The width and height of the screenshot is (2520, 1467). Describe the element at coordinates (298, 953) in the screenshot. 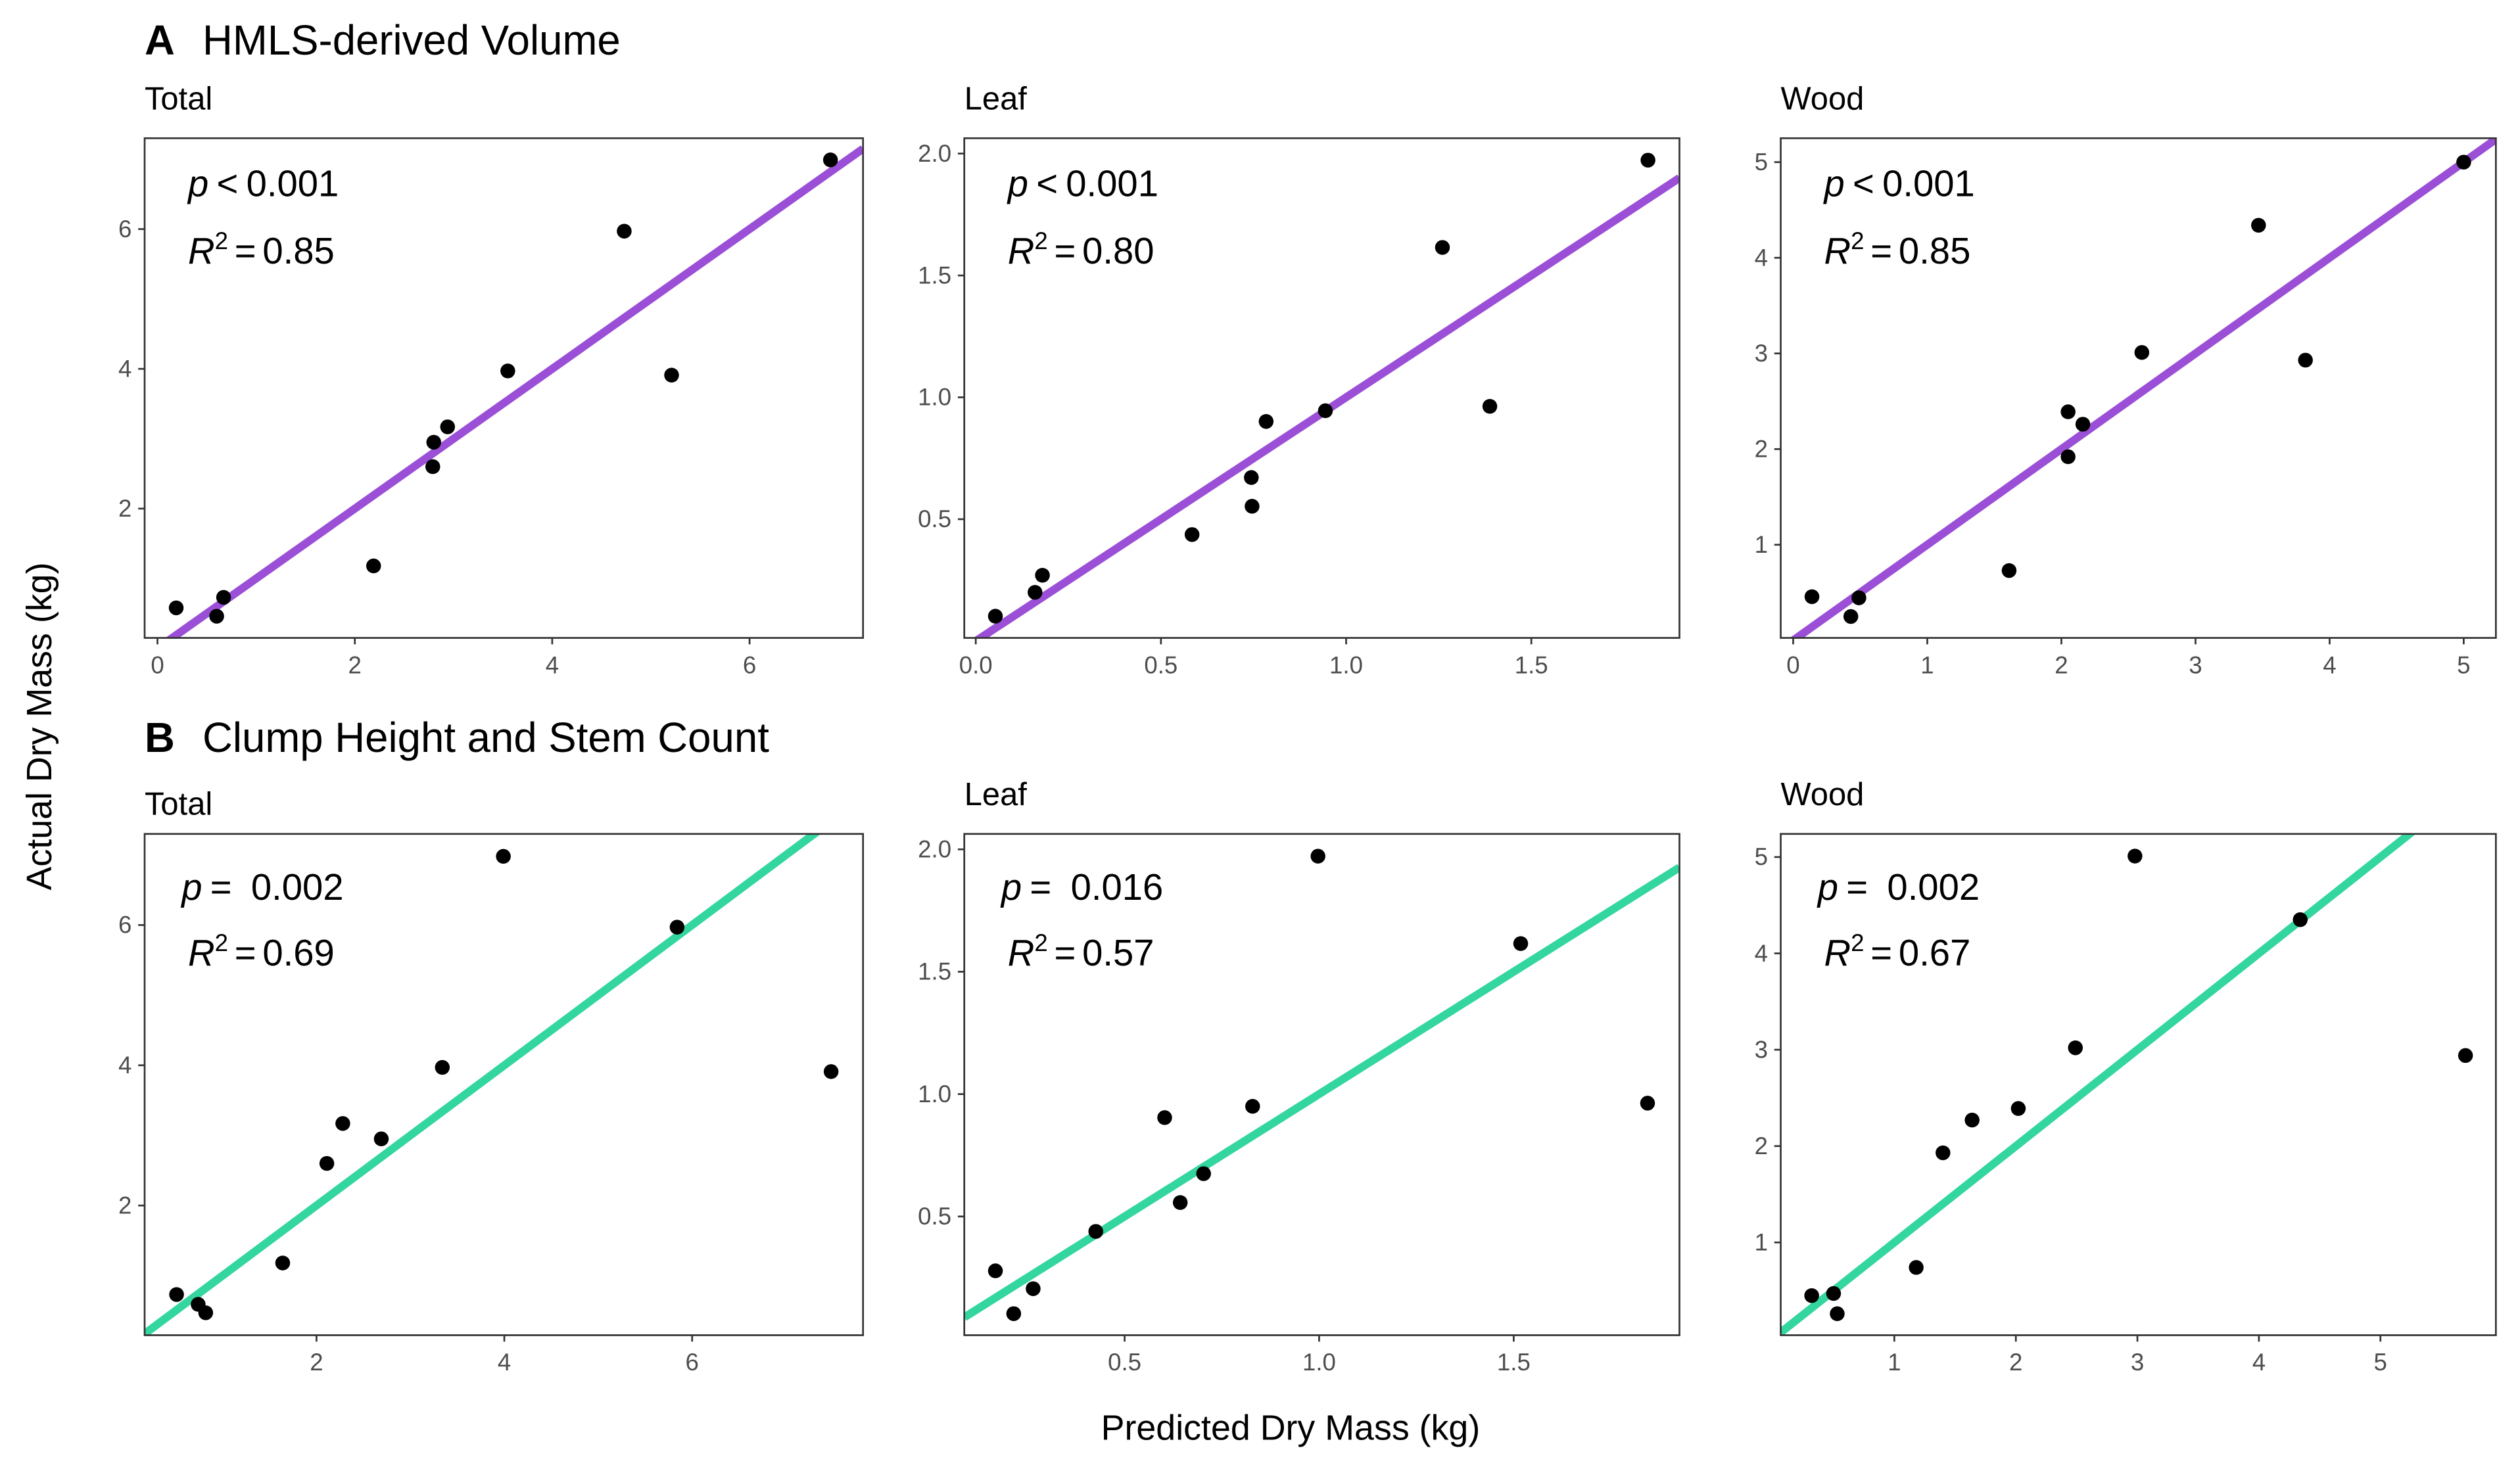

I see `r2-value: 0.69` at that location.